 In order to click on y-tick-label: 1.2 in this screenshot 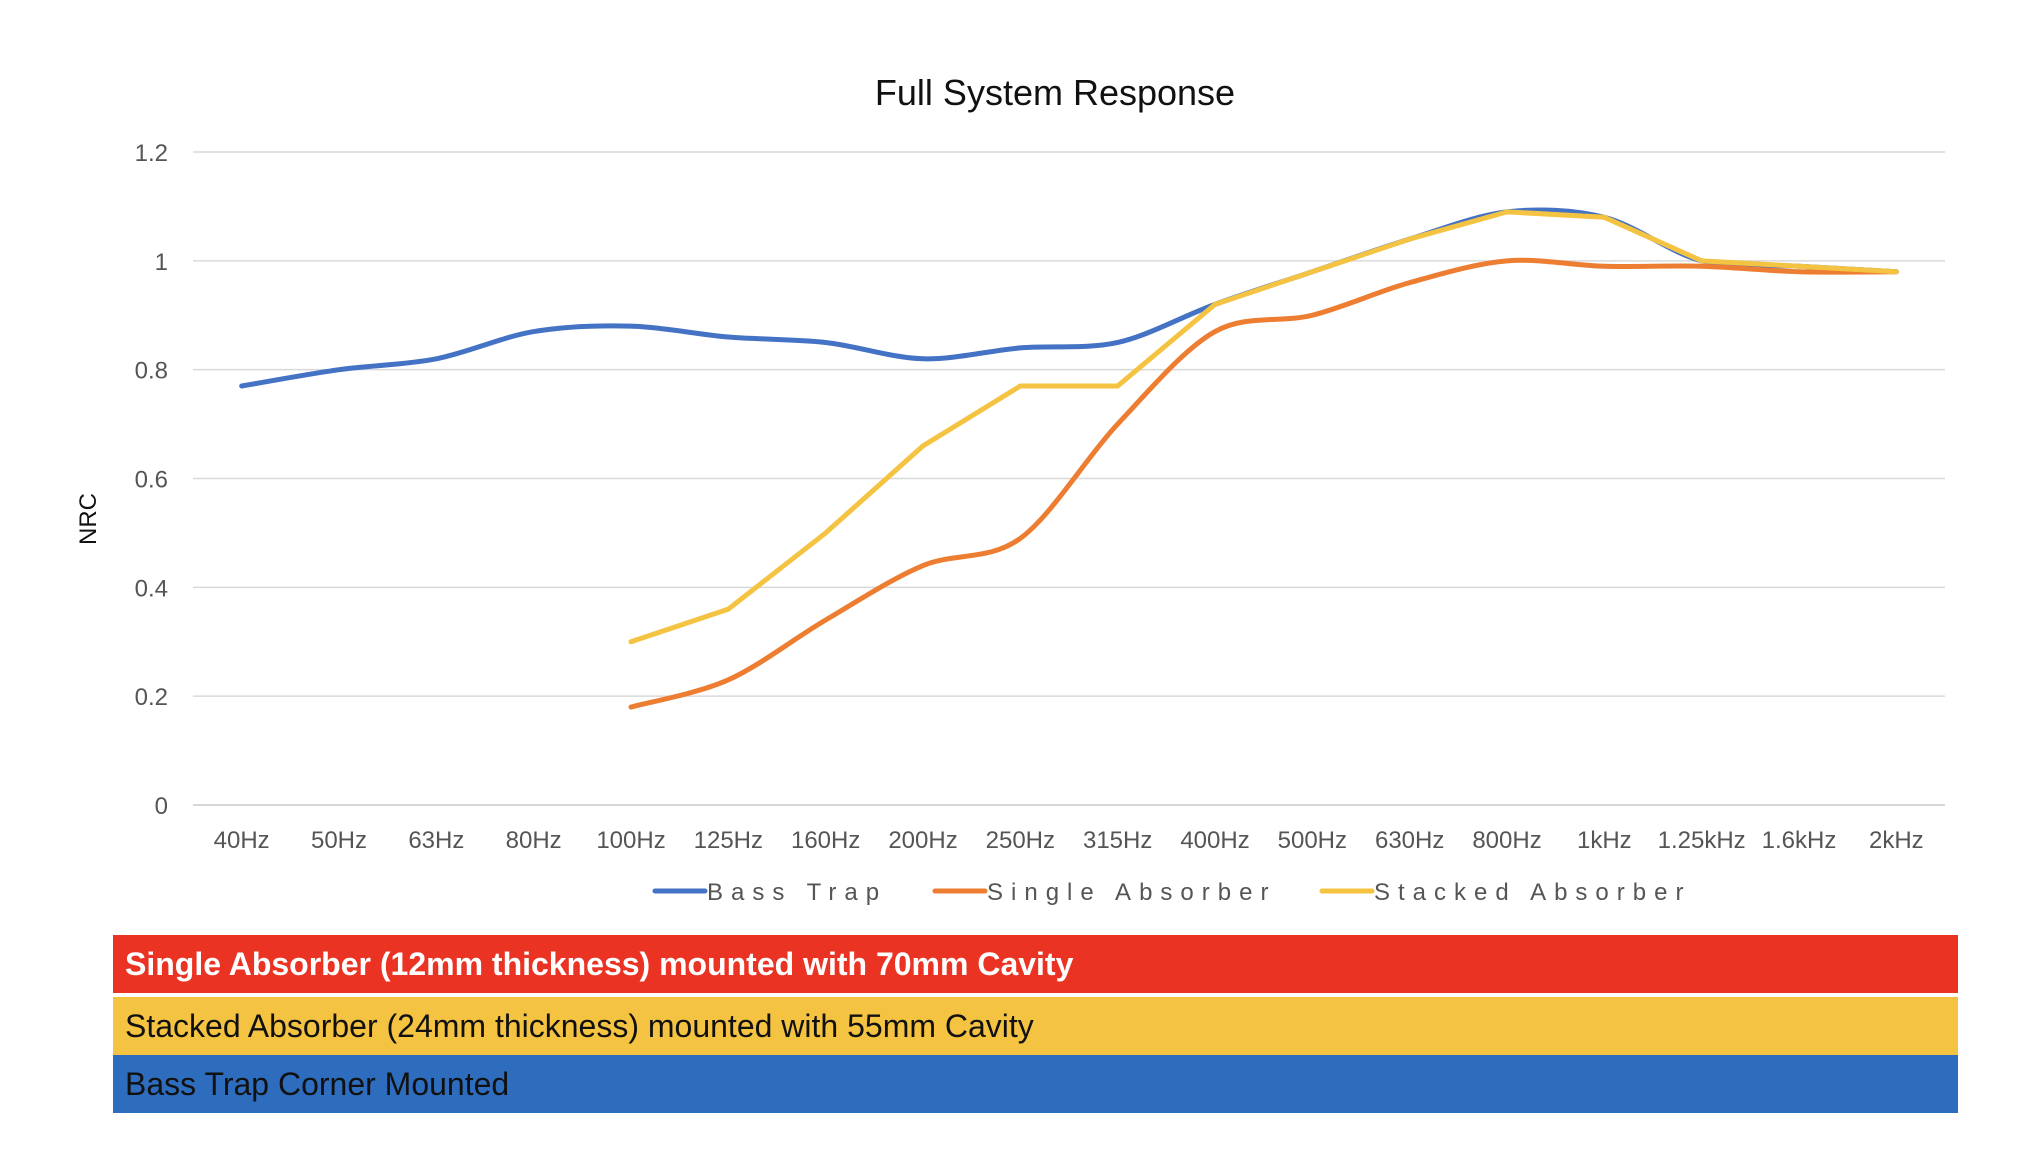, I will do `click(151, 153)`.